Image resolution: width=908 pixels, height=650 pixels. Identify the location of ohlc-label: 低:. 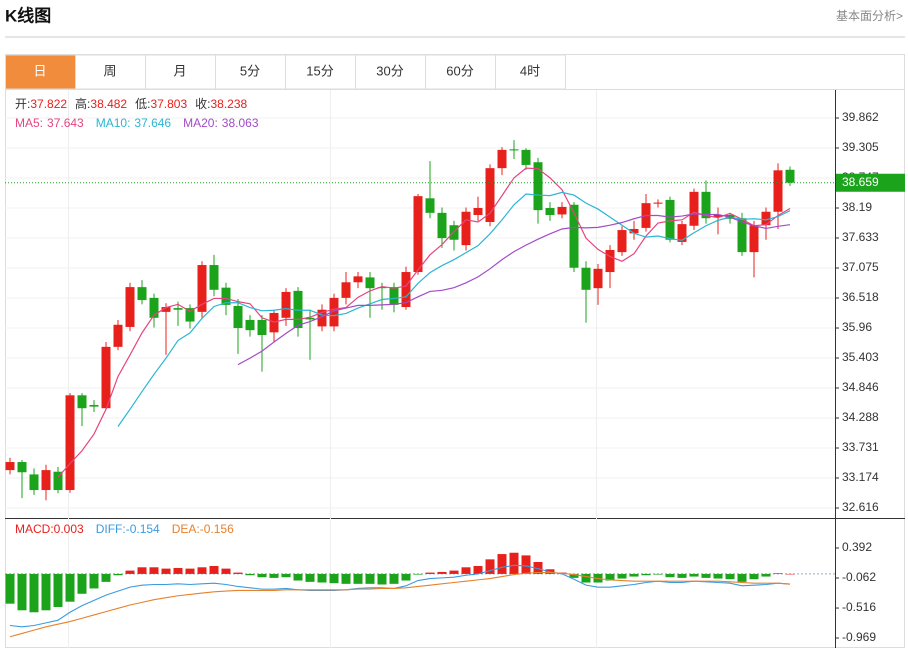
(142, 104).